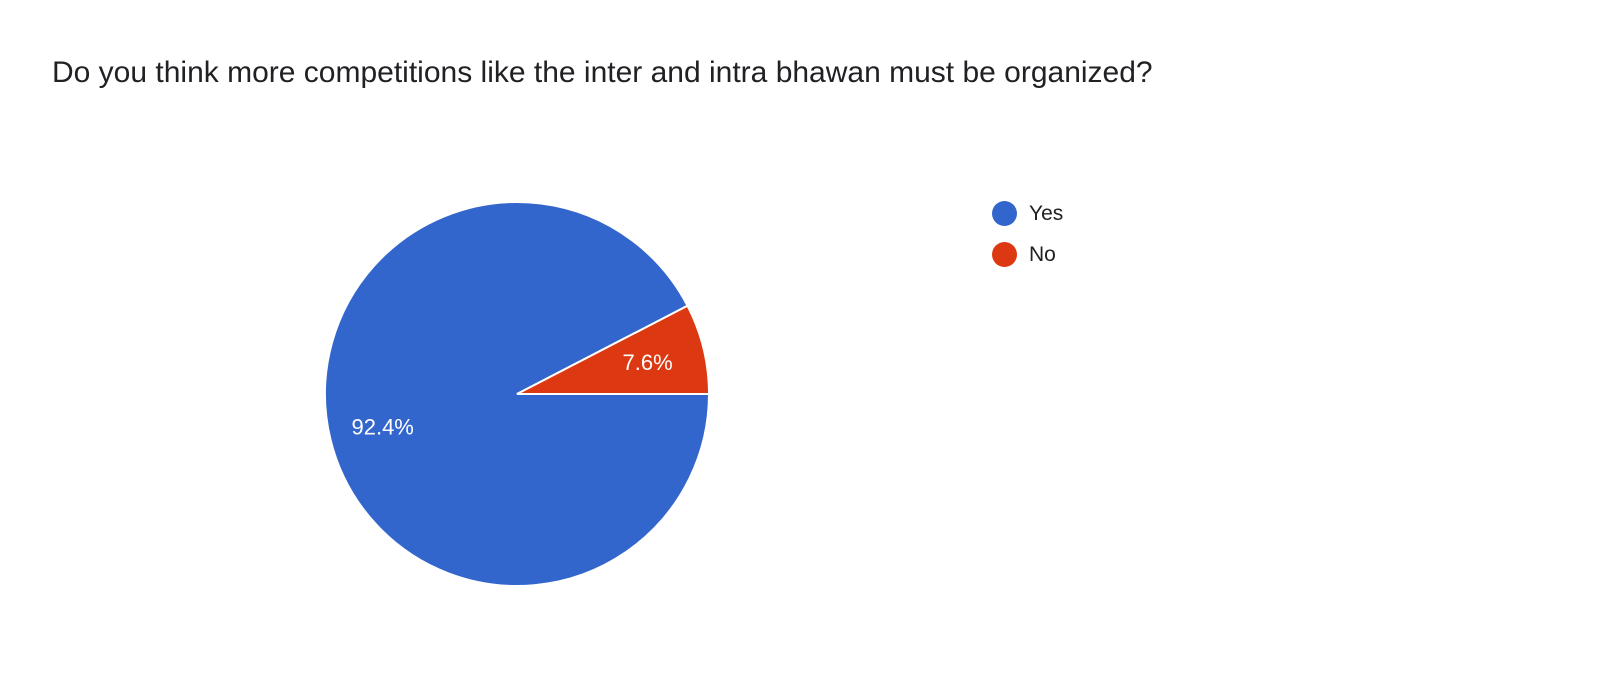 This screenshot has height=673, width=1600. What do you see at coordinates (1027, 213) in the screenshot?
I see `legend-item-yes: Yes` at bounding box center [1027, 213].